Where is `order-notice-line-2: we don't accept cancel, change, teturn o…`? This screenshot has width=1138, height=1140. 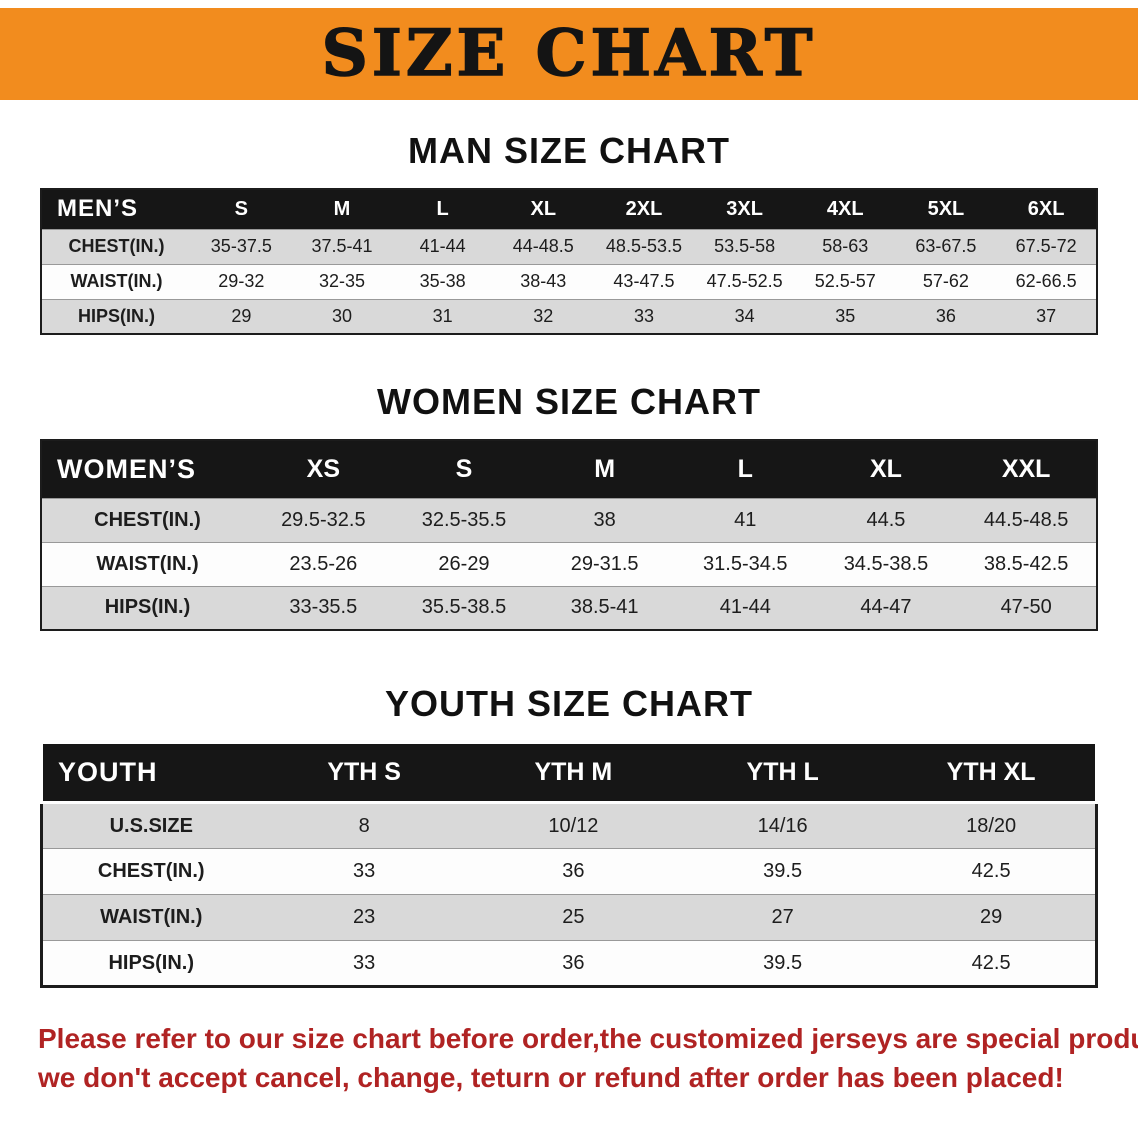 order-notice-line-2: we don't accept cancel, change, teturn o… is located at coordinates (551, 1077).